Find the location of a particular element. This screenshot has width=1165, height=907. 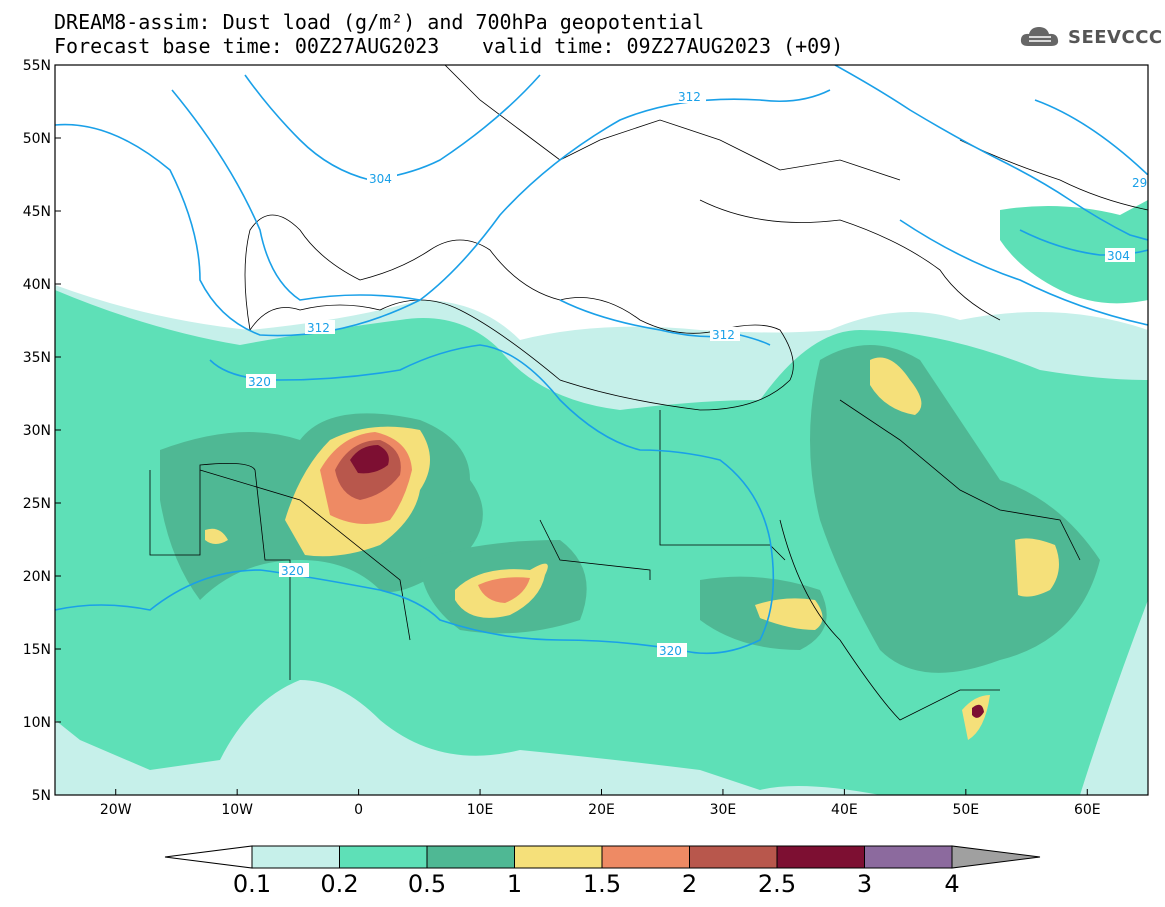

colorbar-tick-label: 0.5 is located at coordinates (427, 884).